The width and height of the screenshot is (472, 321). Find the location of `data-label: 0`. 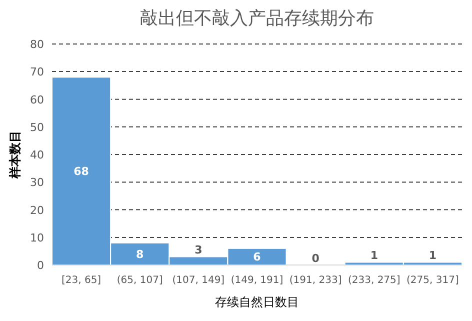

data-label: 0 is located at coordinates (316, 258).